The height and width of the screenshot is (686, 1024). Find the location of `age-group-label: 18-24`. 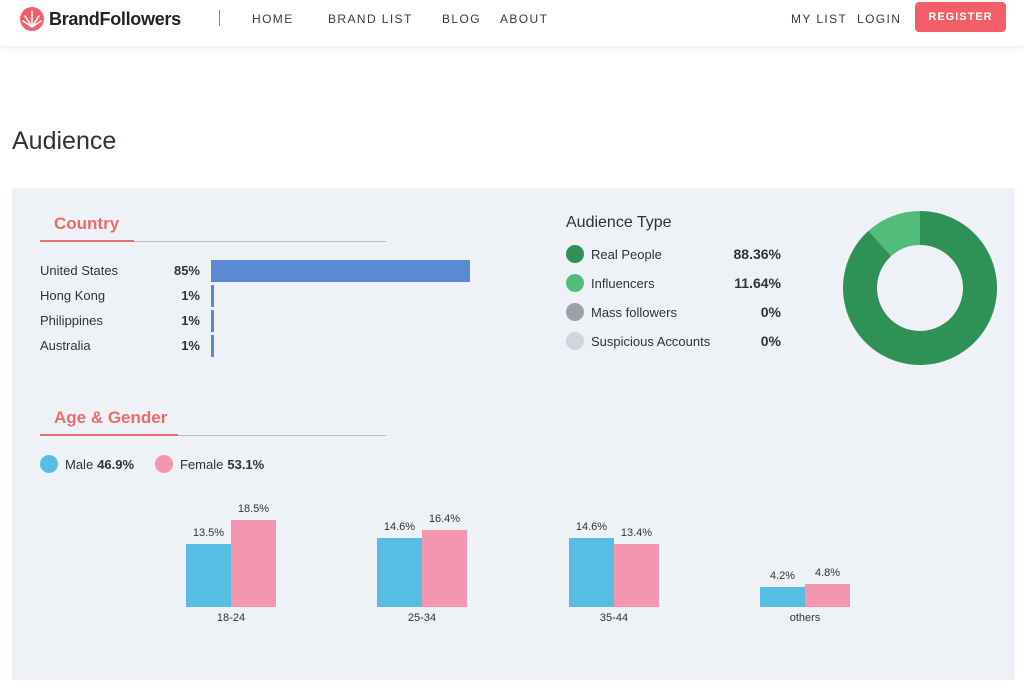

age-group-label: 18-24 is located at coordinates (231, 618).